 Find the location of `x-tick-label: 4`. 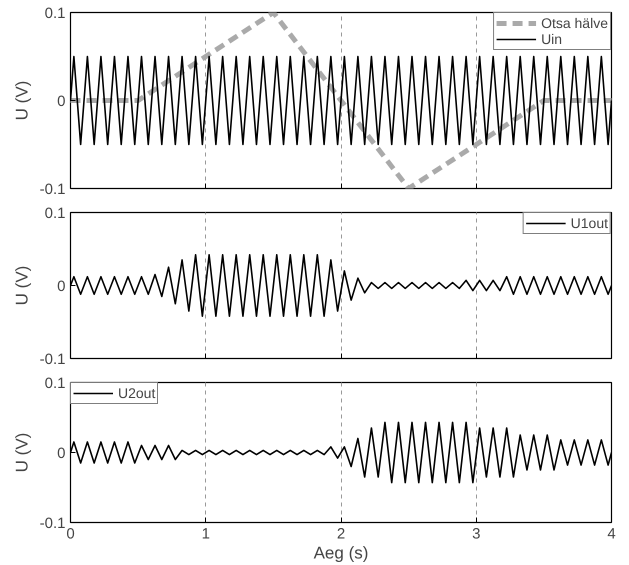

x-tick-label: 4 is located at coordinates (611, 534).